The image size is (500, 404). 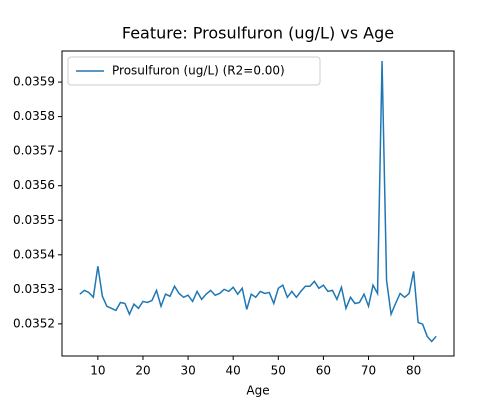 I want to click on x-axis-label: Age, so click(x=257, y=391).